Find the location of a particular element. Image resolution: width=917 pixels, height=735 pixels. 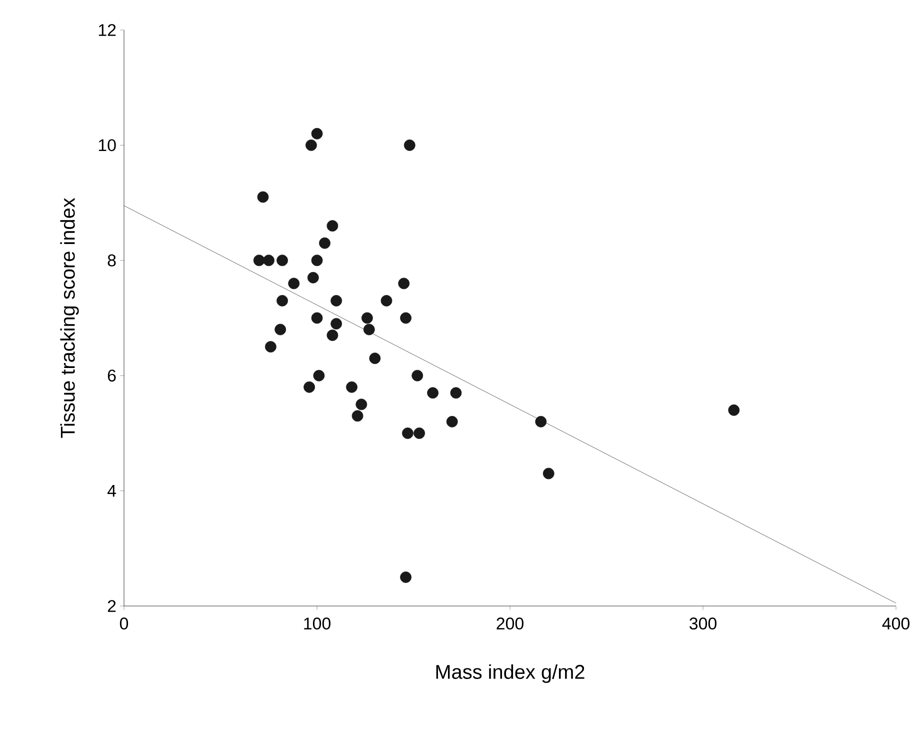

x-tick-label: 0 is located at coordinates (124, 624).